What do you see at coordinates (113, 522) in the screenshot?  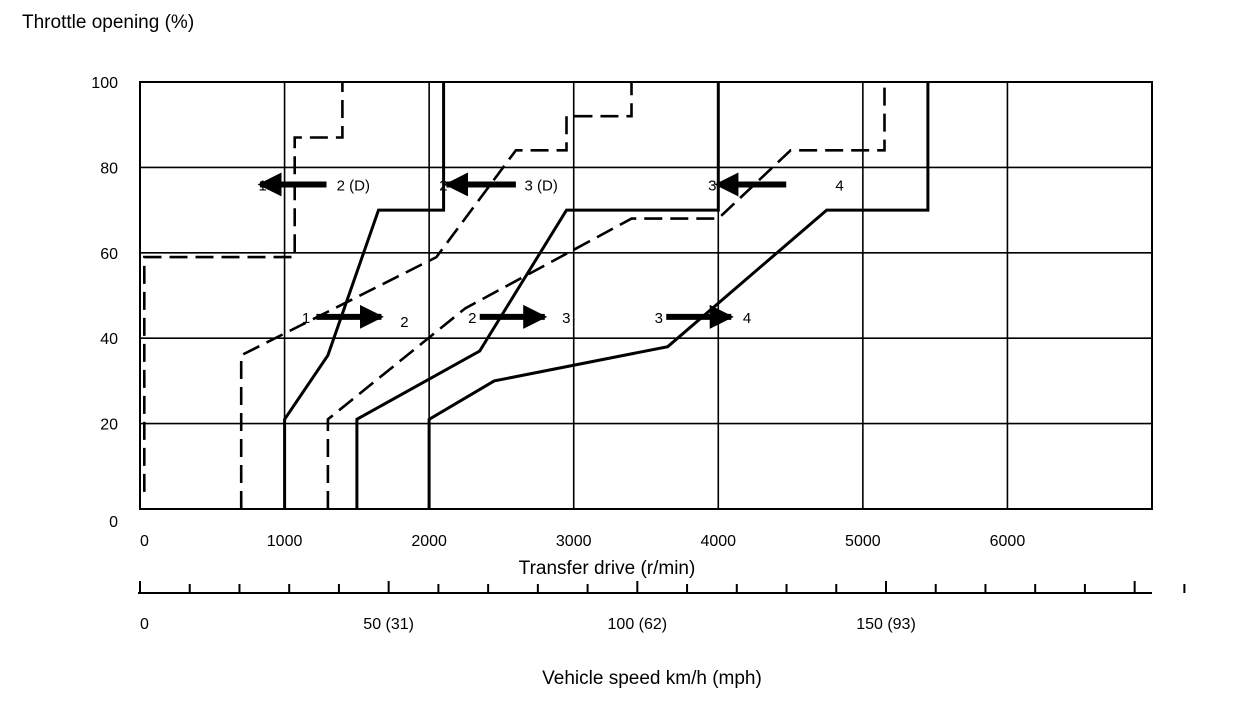 I see `y-tick-label: 0` at bounding box center [113, 522].